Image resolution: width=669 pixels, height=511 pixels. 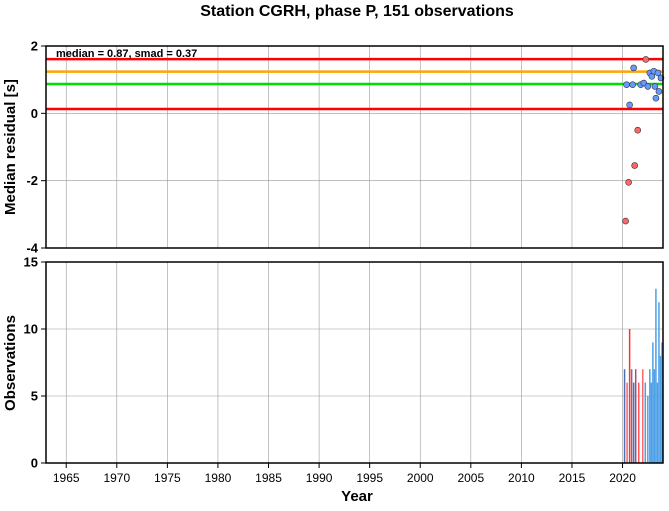 I want to click on x-tick-label: 1995, so click(x=369, y=478).